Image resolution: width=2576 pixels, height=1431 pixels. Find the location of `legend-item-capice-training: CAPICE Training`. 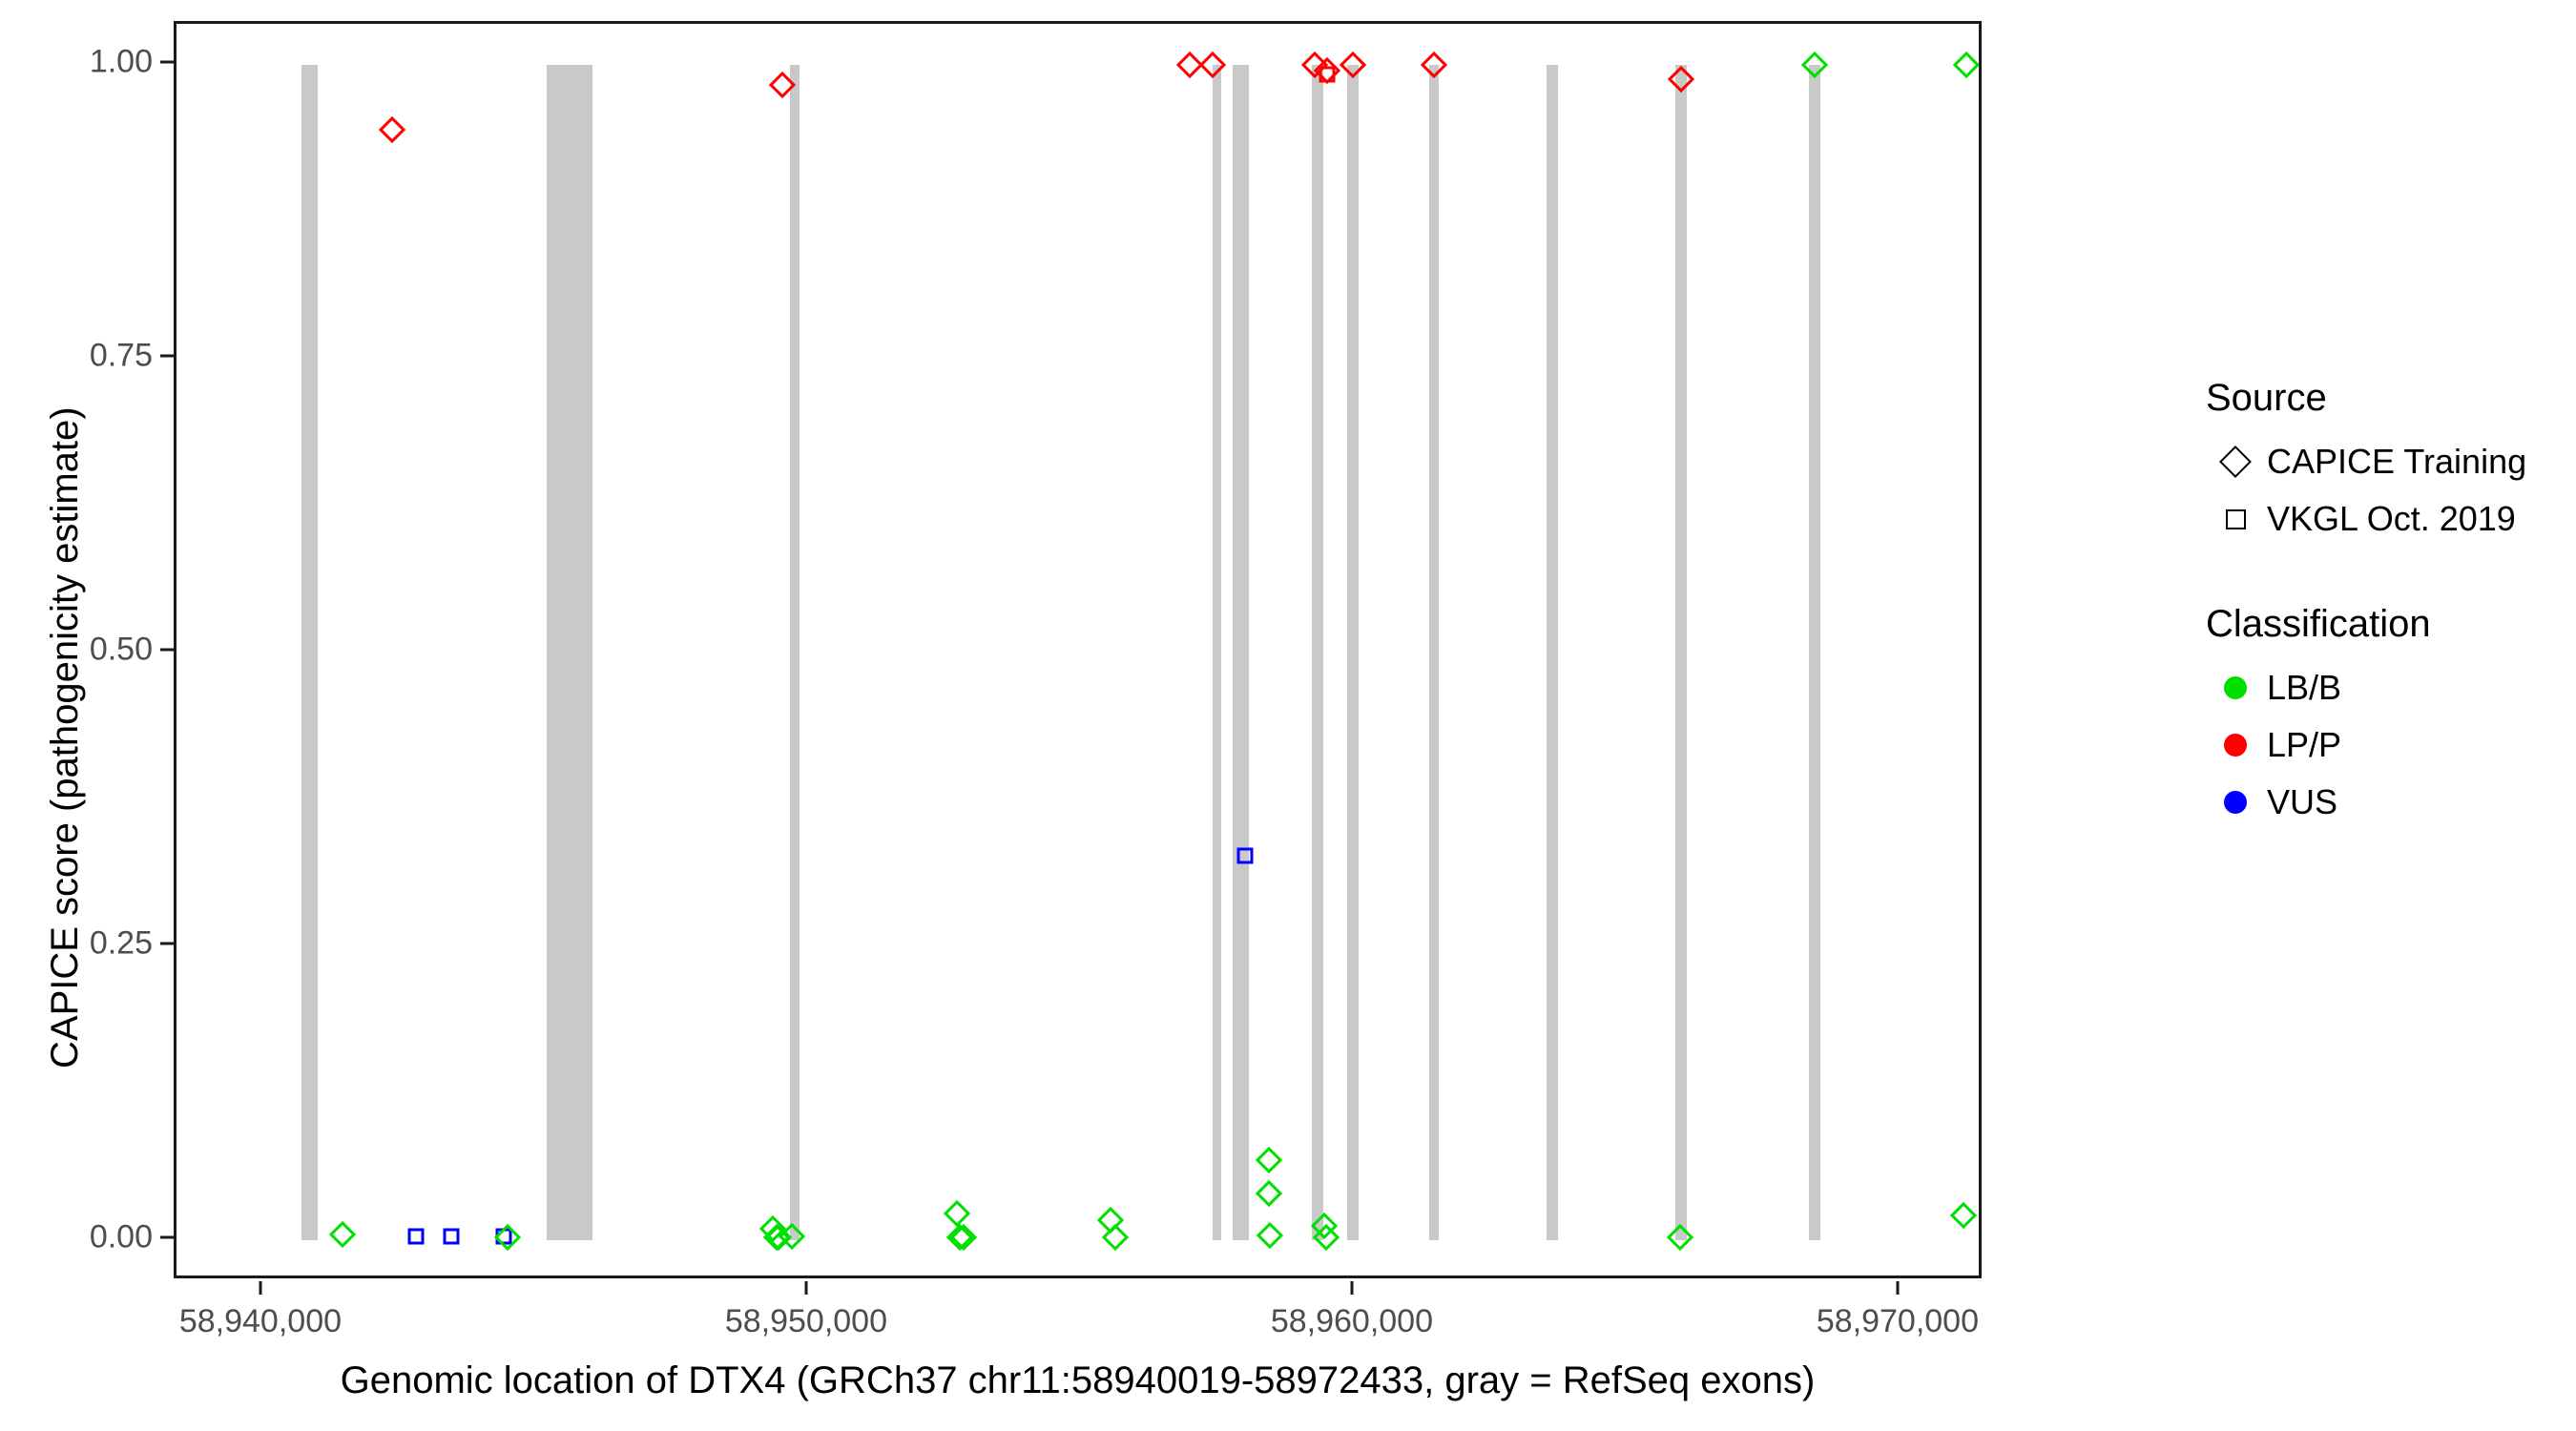

legend-item-capice-training: CAPICE Training is located at coordinates (2385, 461).